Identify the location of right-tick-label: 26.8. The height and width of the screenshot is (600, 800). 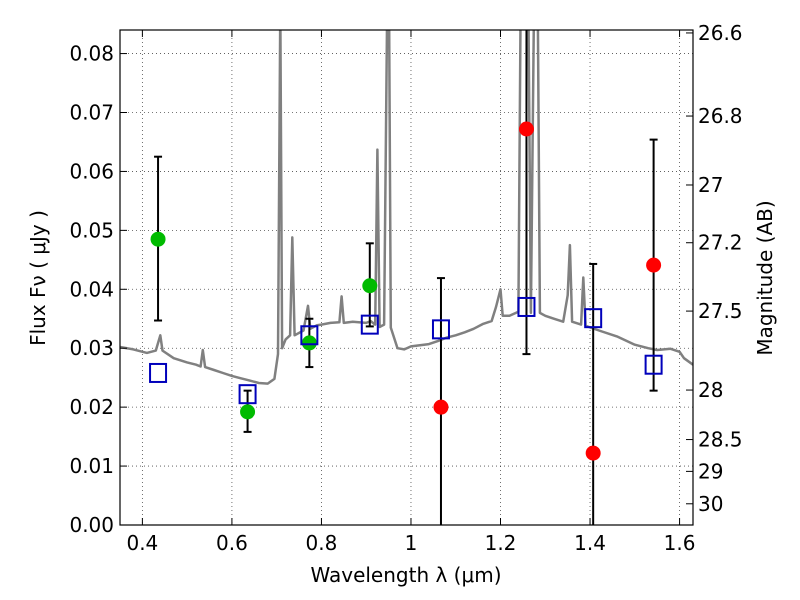
(720, 116).